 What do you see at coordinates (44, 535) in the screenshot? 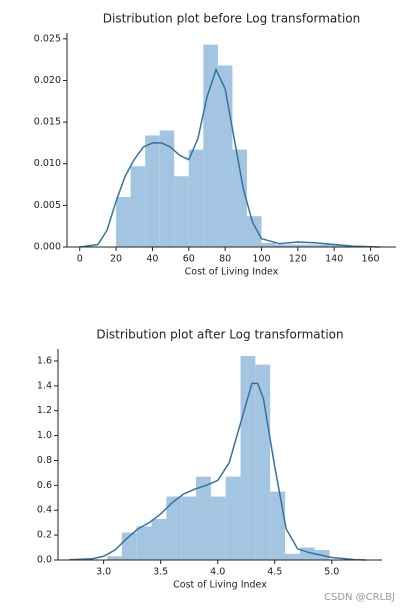
I see `y-tick-label: 0.2` at bounding box center [44, 535].